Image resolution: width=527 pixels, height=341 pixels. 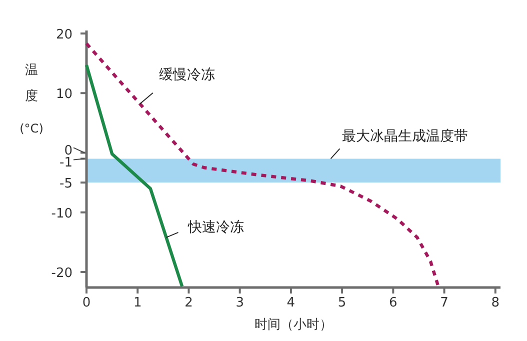 I want to click on x-tick-label: 6, so click(x=393, y=303).